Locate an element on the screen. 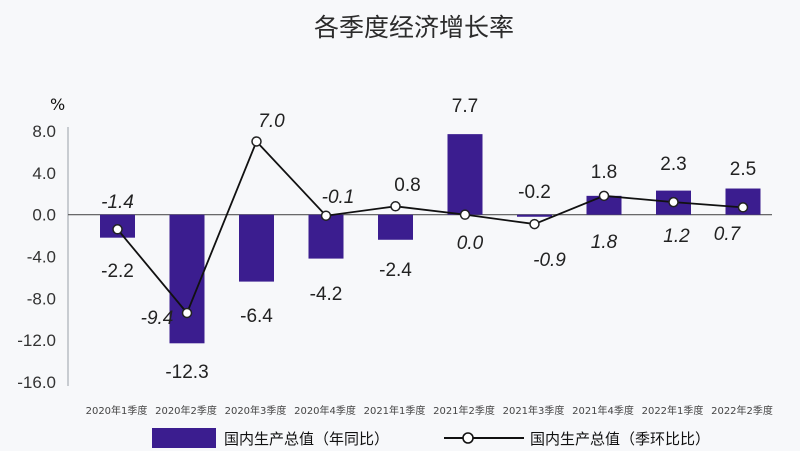 This screenshot has width=800, height=451. line-value-label: -0.1 is located at coordinates (338, 197).